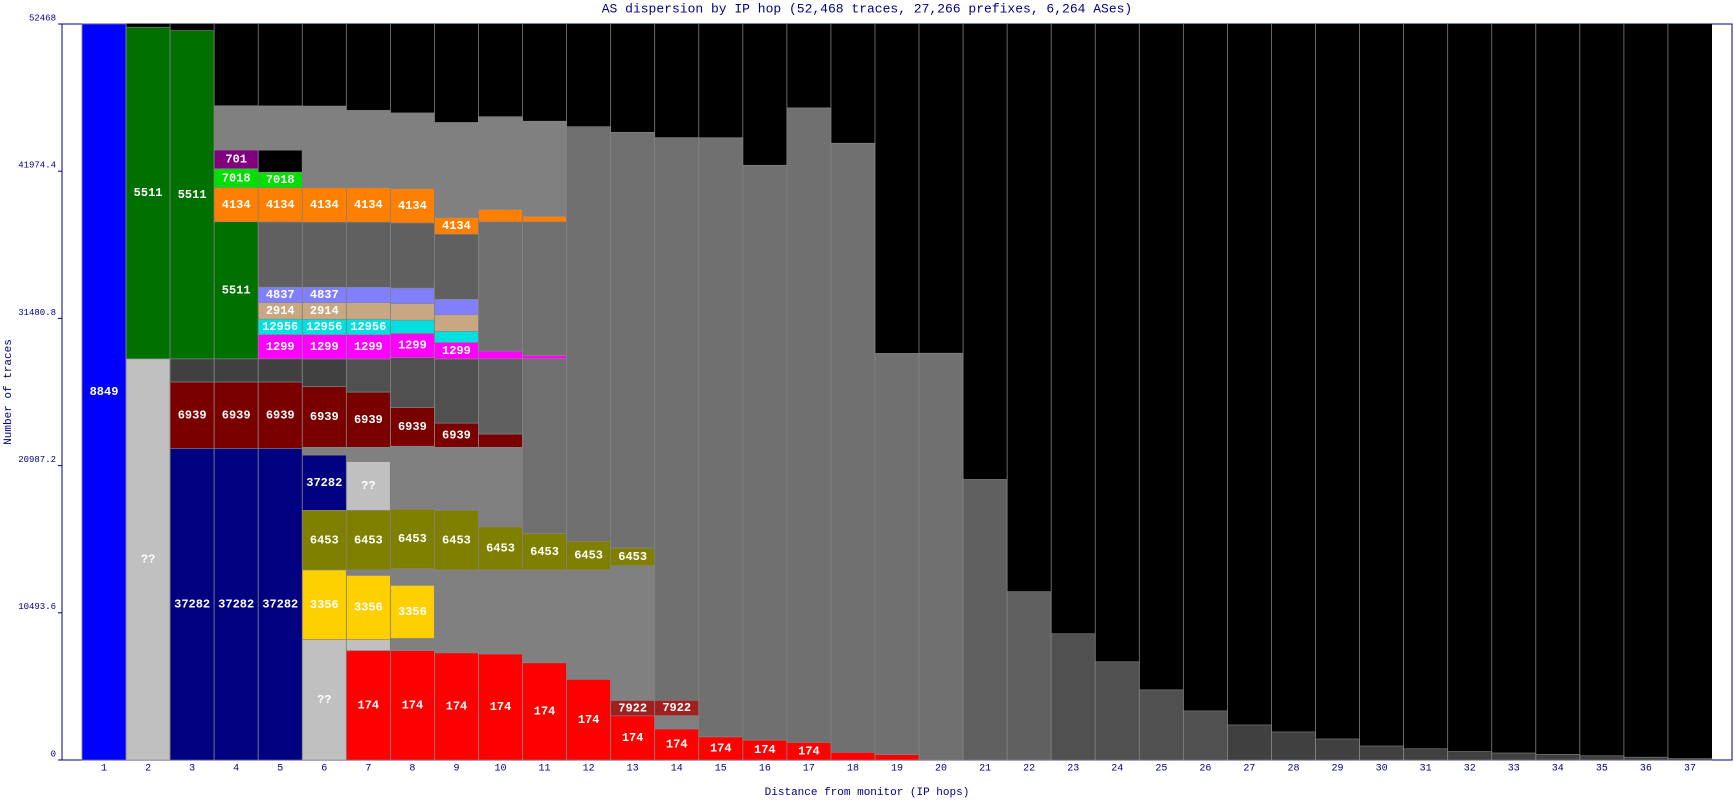 The image size is (1734, 800). Describe the element at coordinates (104, 769) in the screenshot. I see `x-tick-label: 1` at that location.